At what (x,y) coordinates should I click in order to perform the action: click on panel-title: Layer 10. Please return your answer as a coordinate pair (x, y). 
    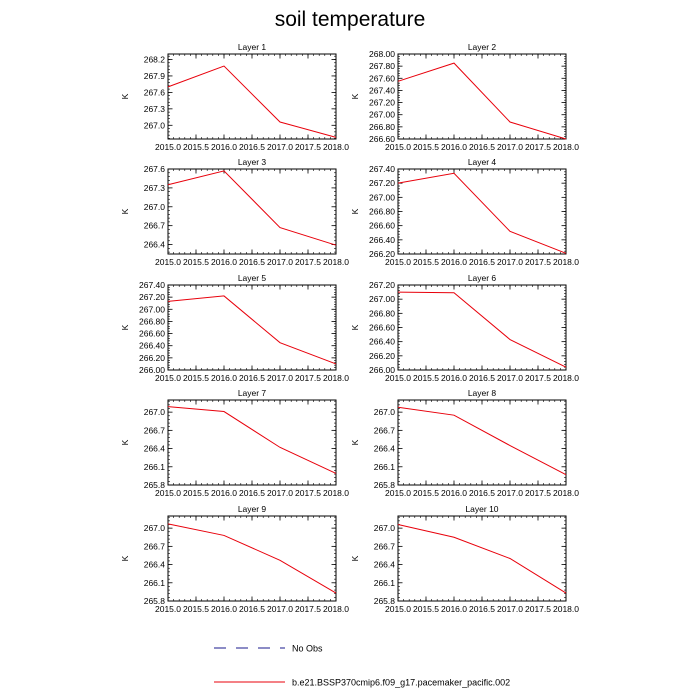
    Looking at the image, I should click on (481, 509).